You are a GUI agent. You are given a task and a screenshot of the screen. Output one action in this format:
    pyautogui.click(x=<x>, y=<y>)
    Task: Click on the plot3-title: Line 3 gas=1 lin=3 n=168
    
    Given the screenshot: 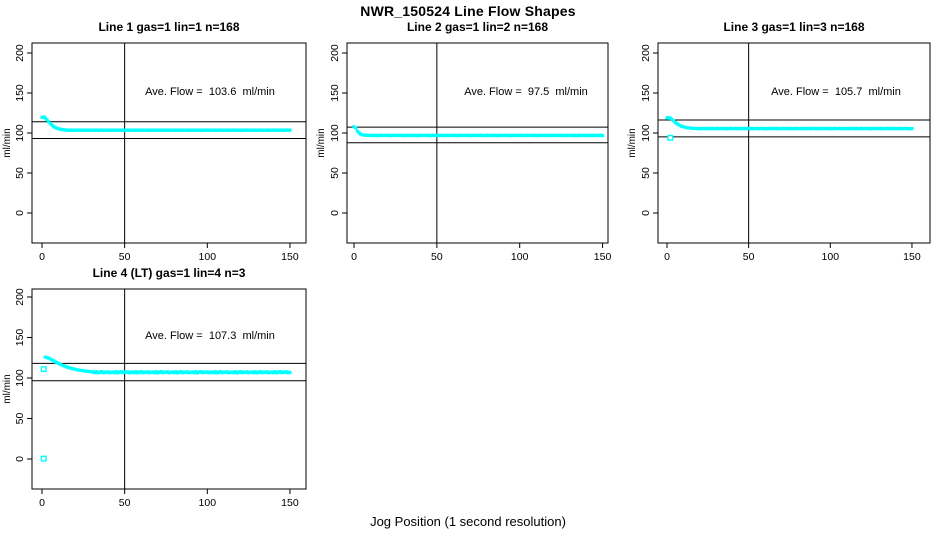 What is the action you would take?
    pyautogui.click(x=794, y=27)
    